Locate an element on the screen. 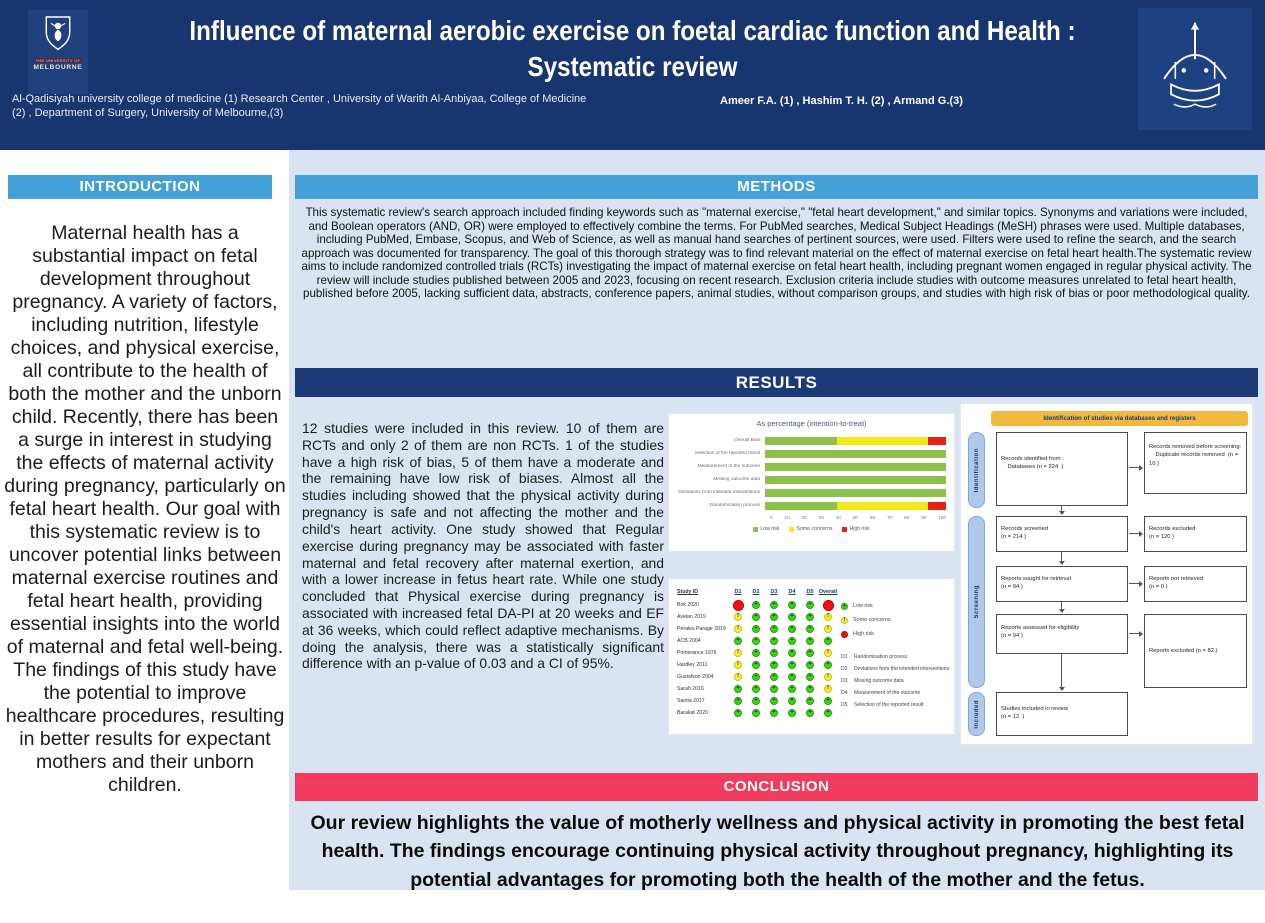 The image size is (1265, 923). traffic-study-label: Avelan 2019 is located at coordinates (691, 617).